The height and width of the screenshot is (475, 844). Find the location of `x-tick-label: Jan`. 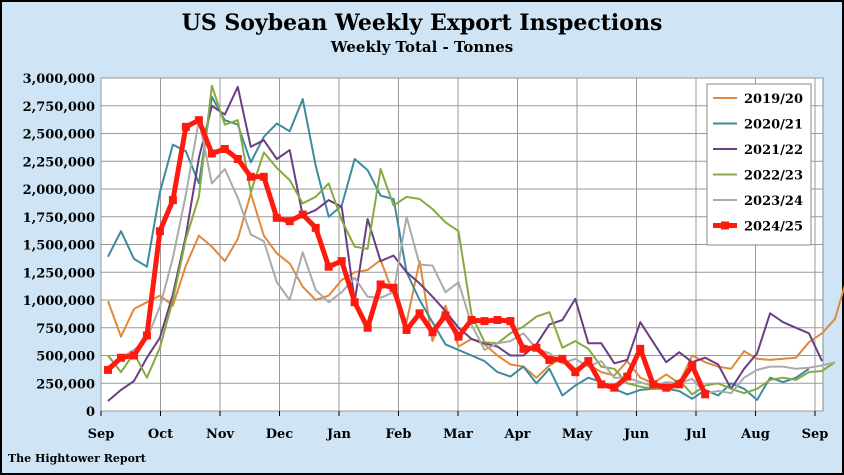

x-tick-label: Jan is located at coordinates (339, 434).